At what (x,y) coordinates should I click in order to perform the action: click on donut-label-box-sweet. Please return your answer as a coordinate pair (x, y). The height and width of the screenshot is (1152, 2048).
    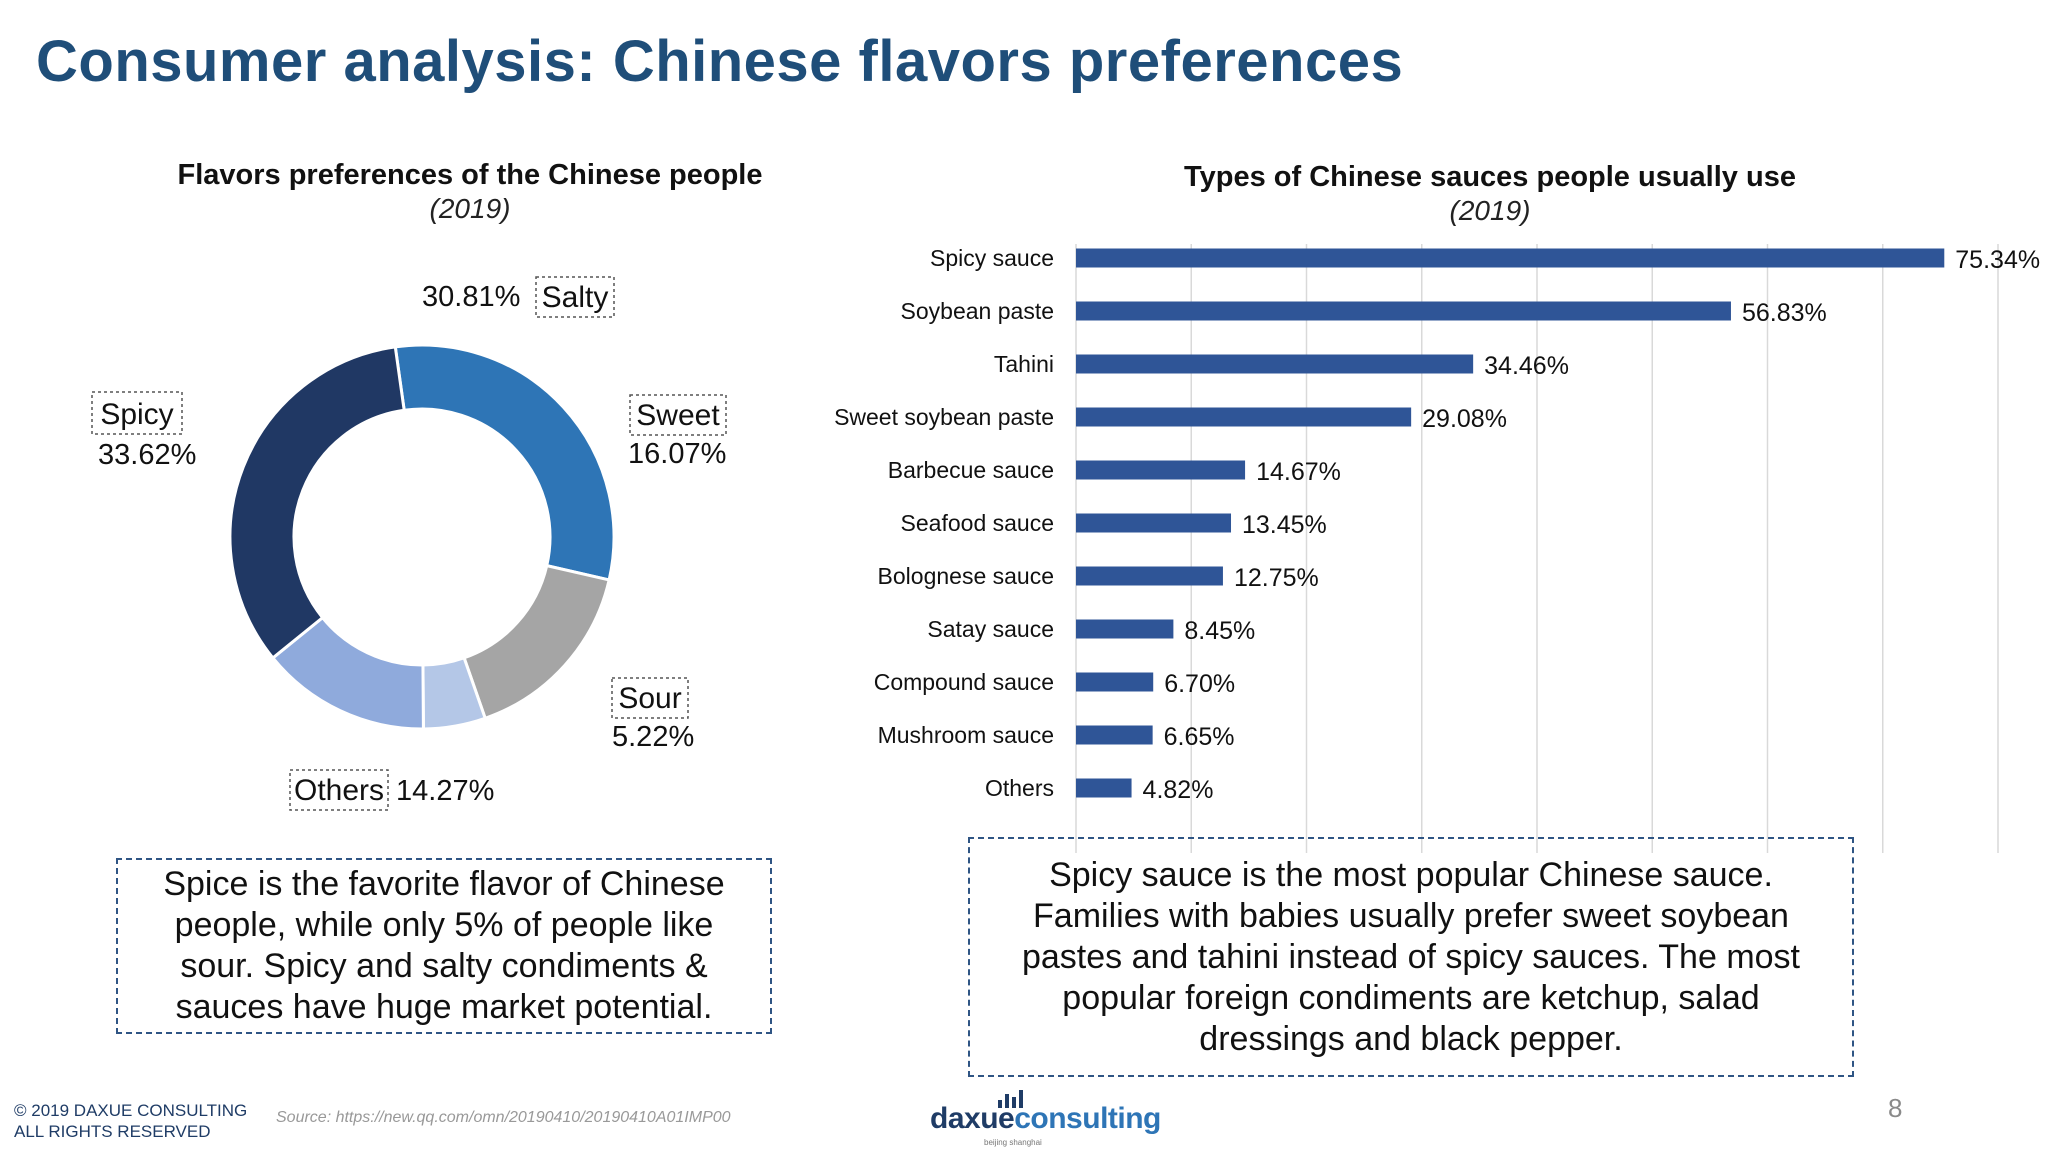
    Looking at the image, I should click on (678, 415).